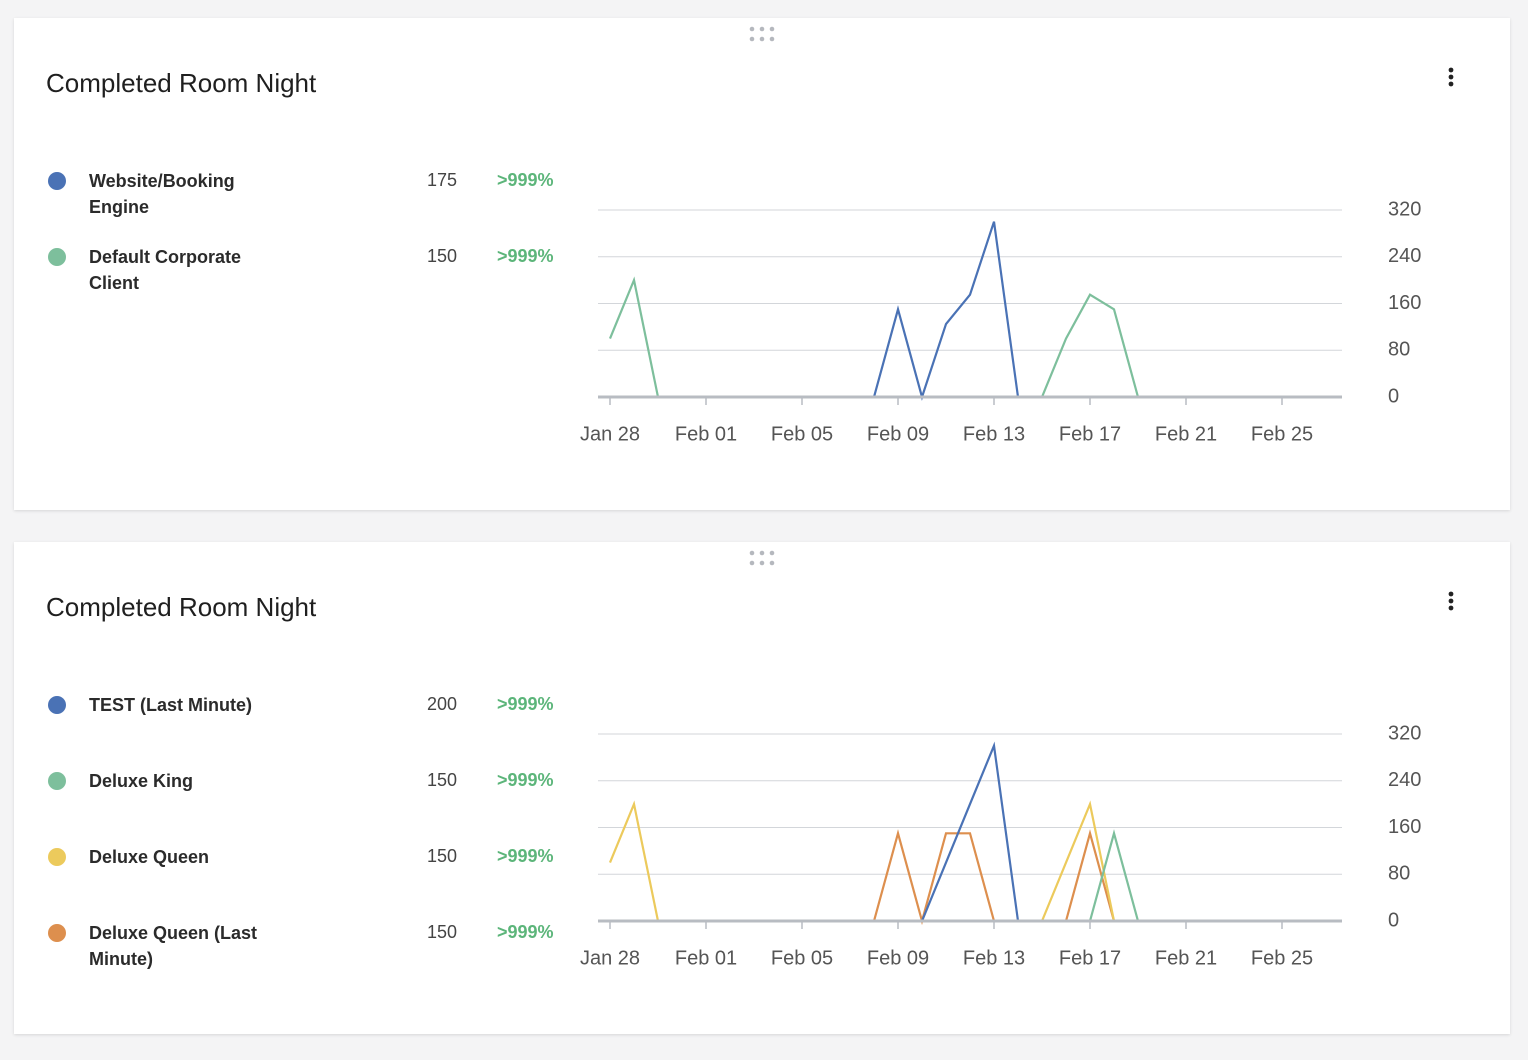 This screenshot has width=1528, height=1060. I want to click on legend-total: 200, so click(441, 704).